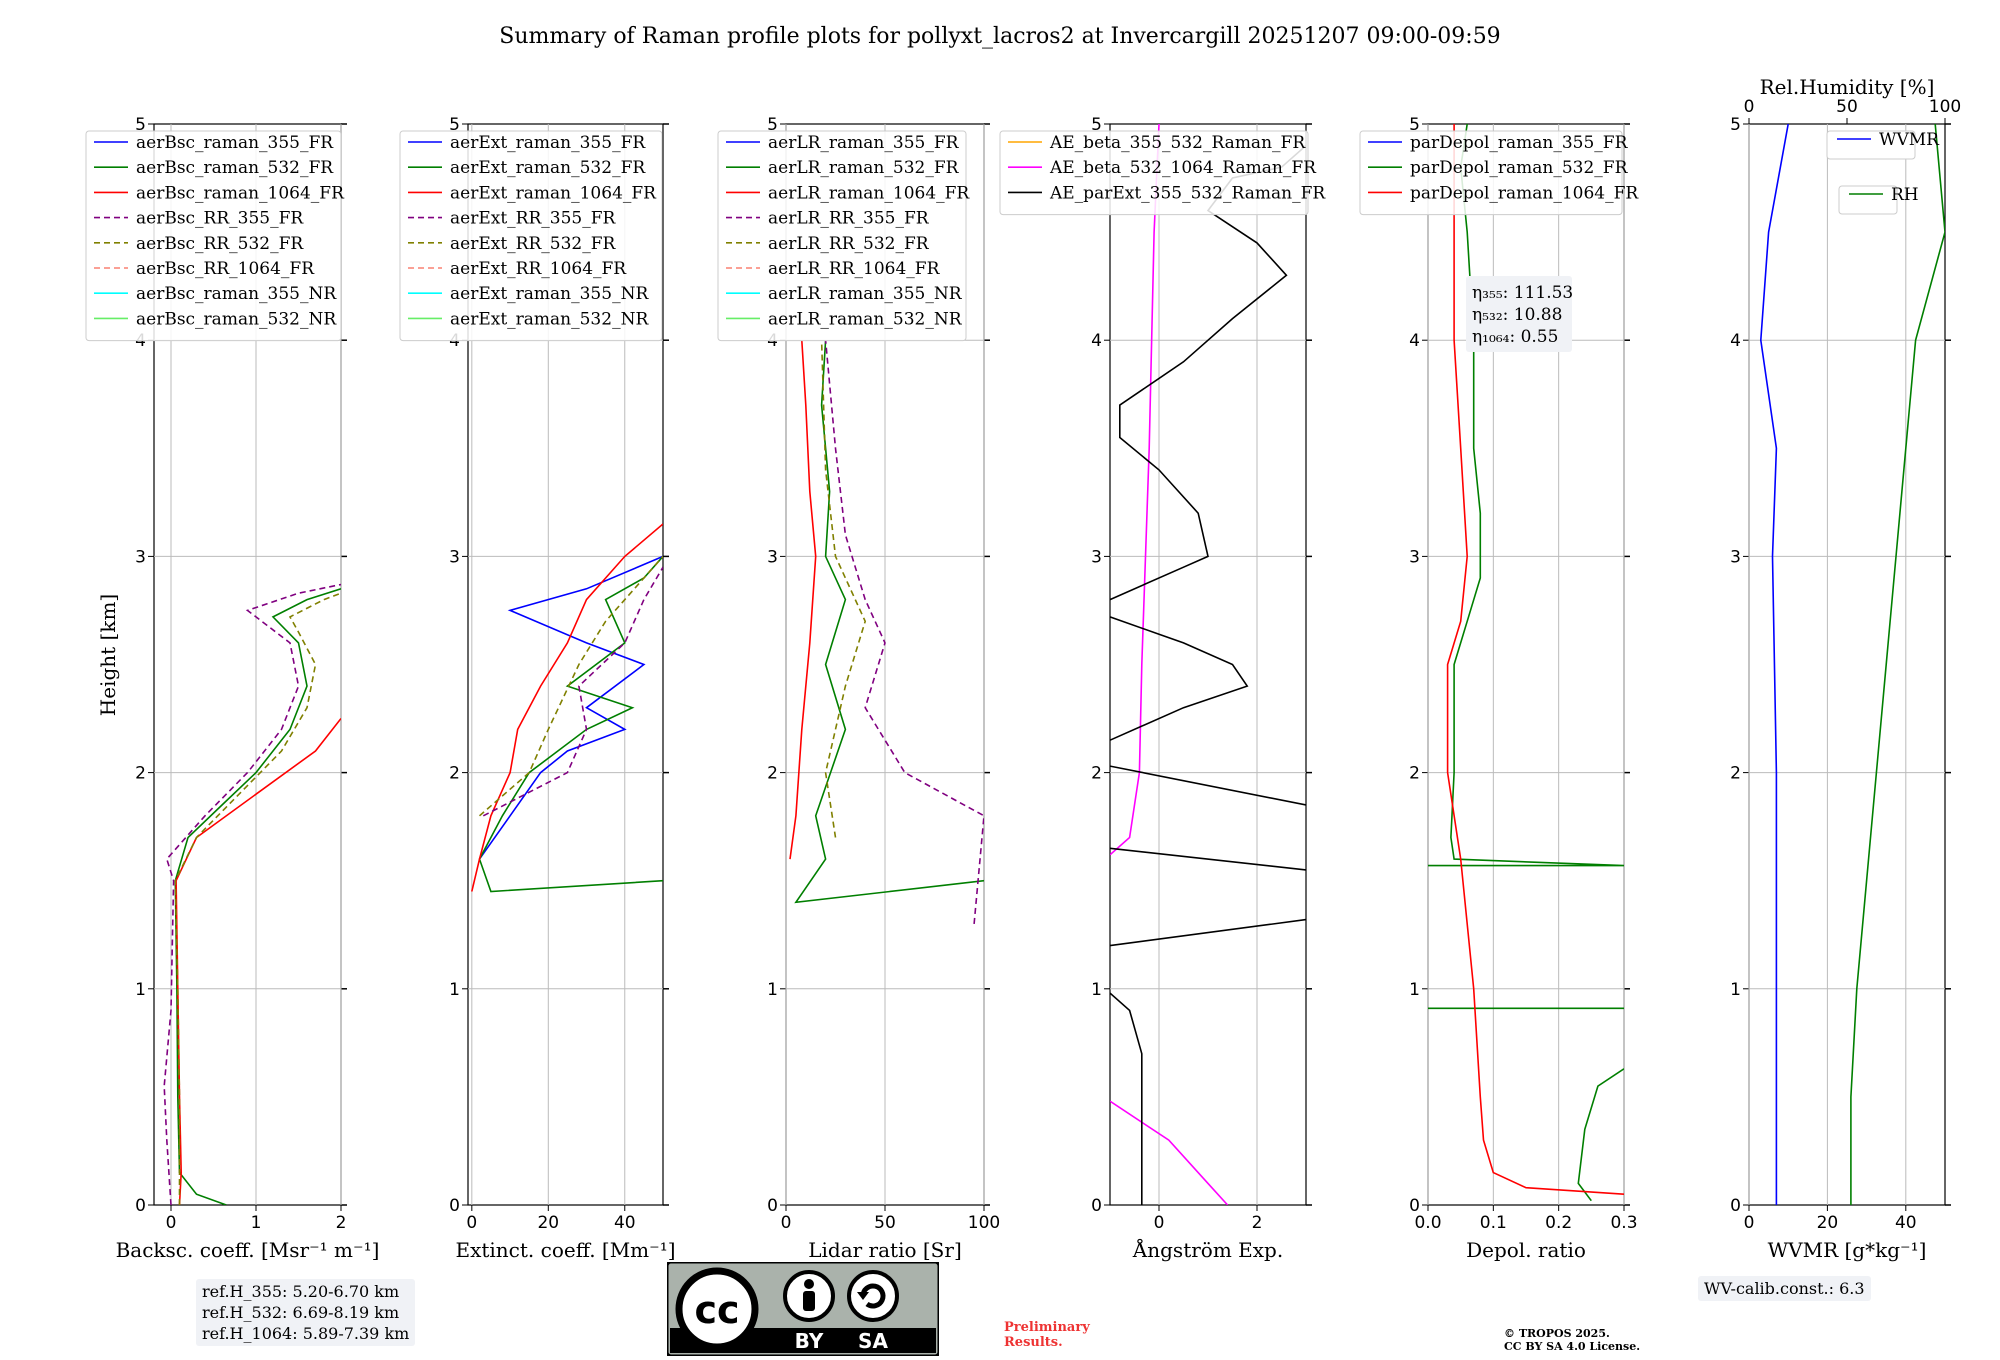 Image resolution: width=2000 pixels, height=1360 pixels. What do you see at coordinates (1519, 143) in the screenshot?
I see `legend-entry: parDepol_raman_355_FR` at bounding box center [1519, 143].